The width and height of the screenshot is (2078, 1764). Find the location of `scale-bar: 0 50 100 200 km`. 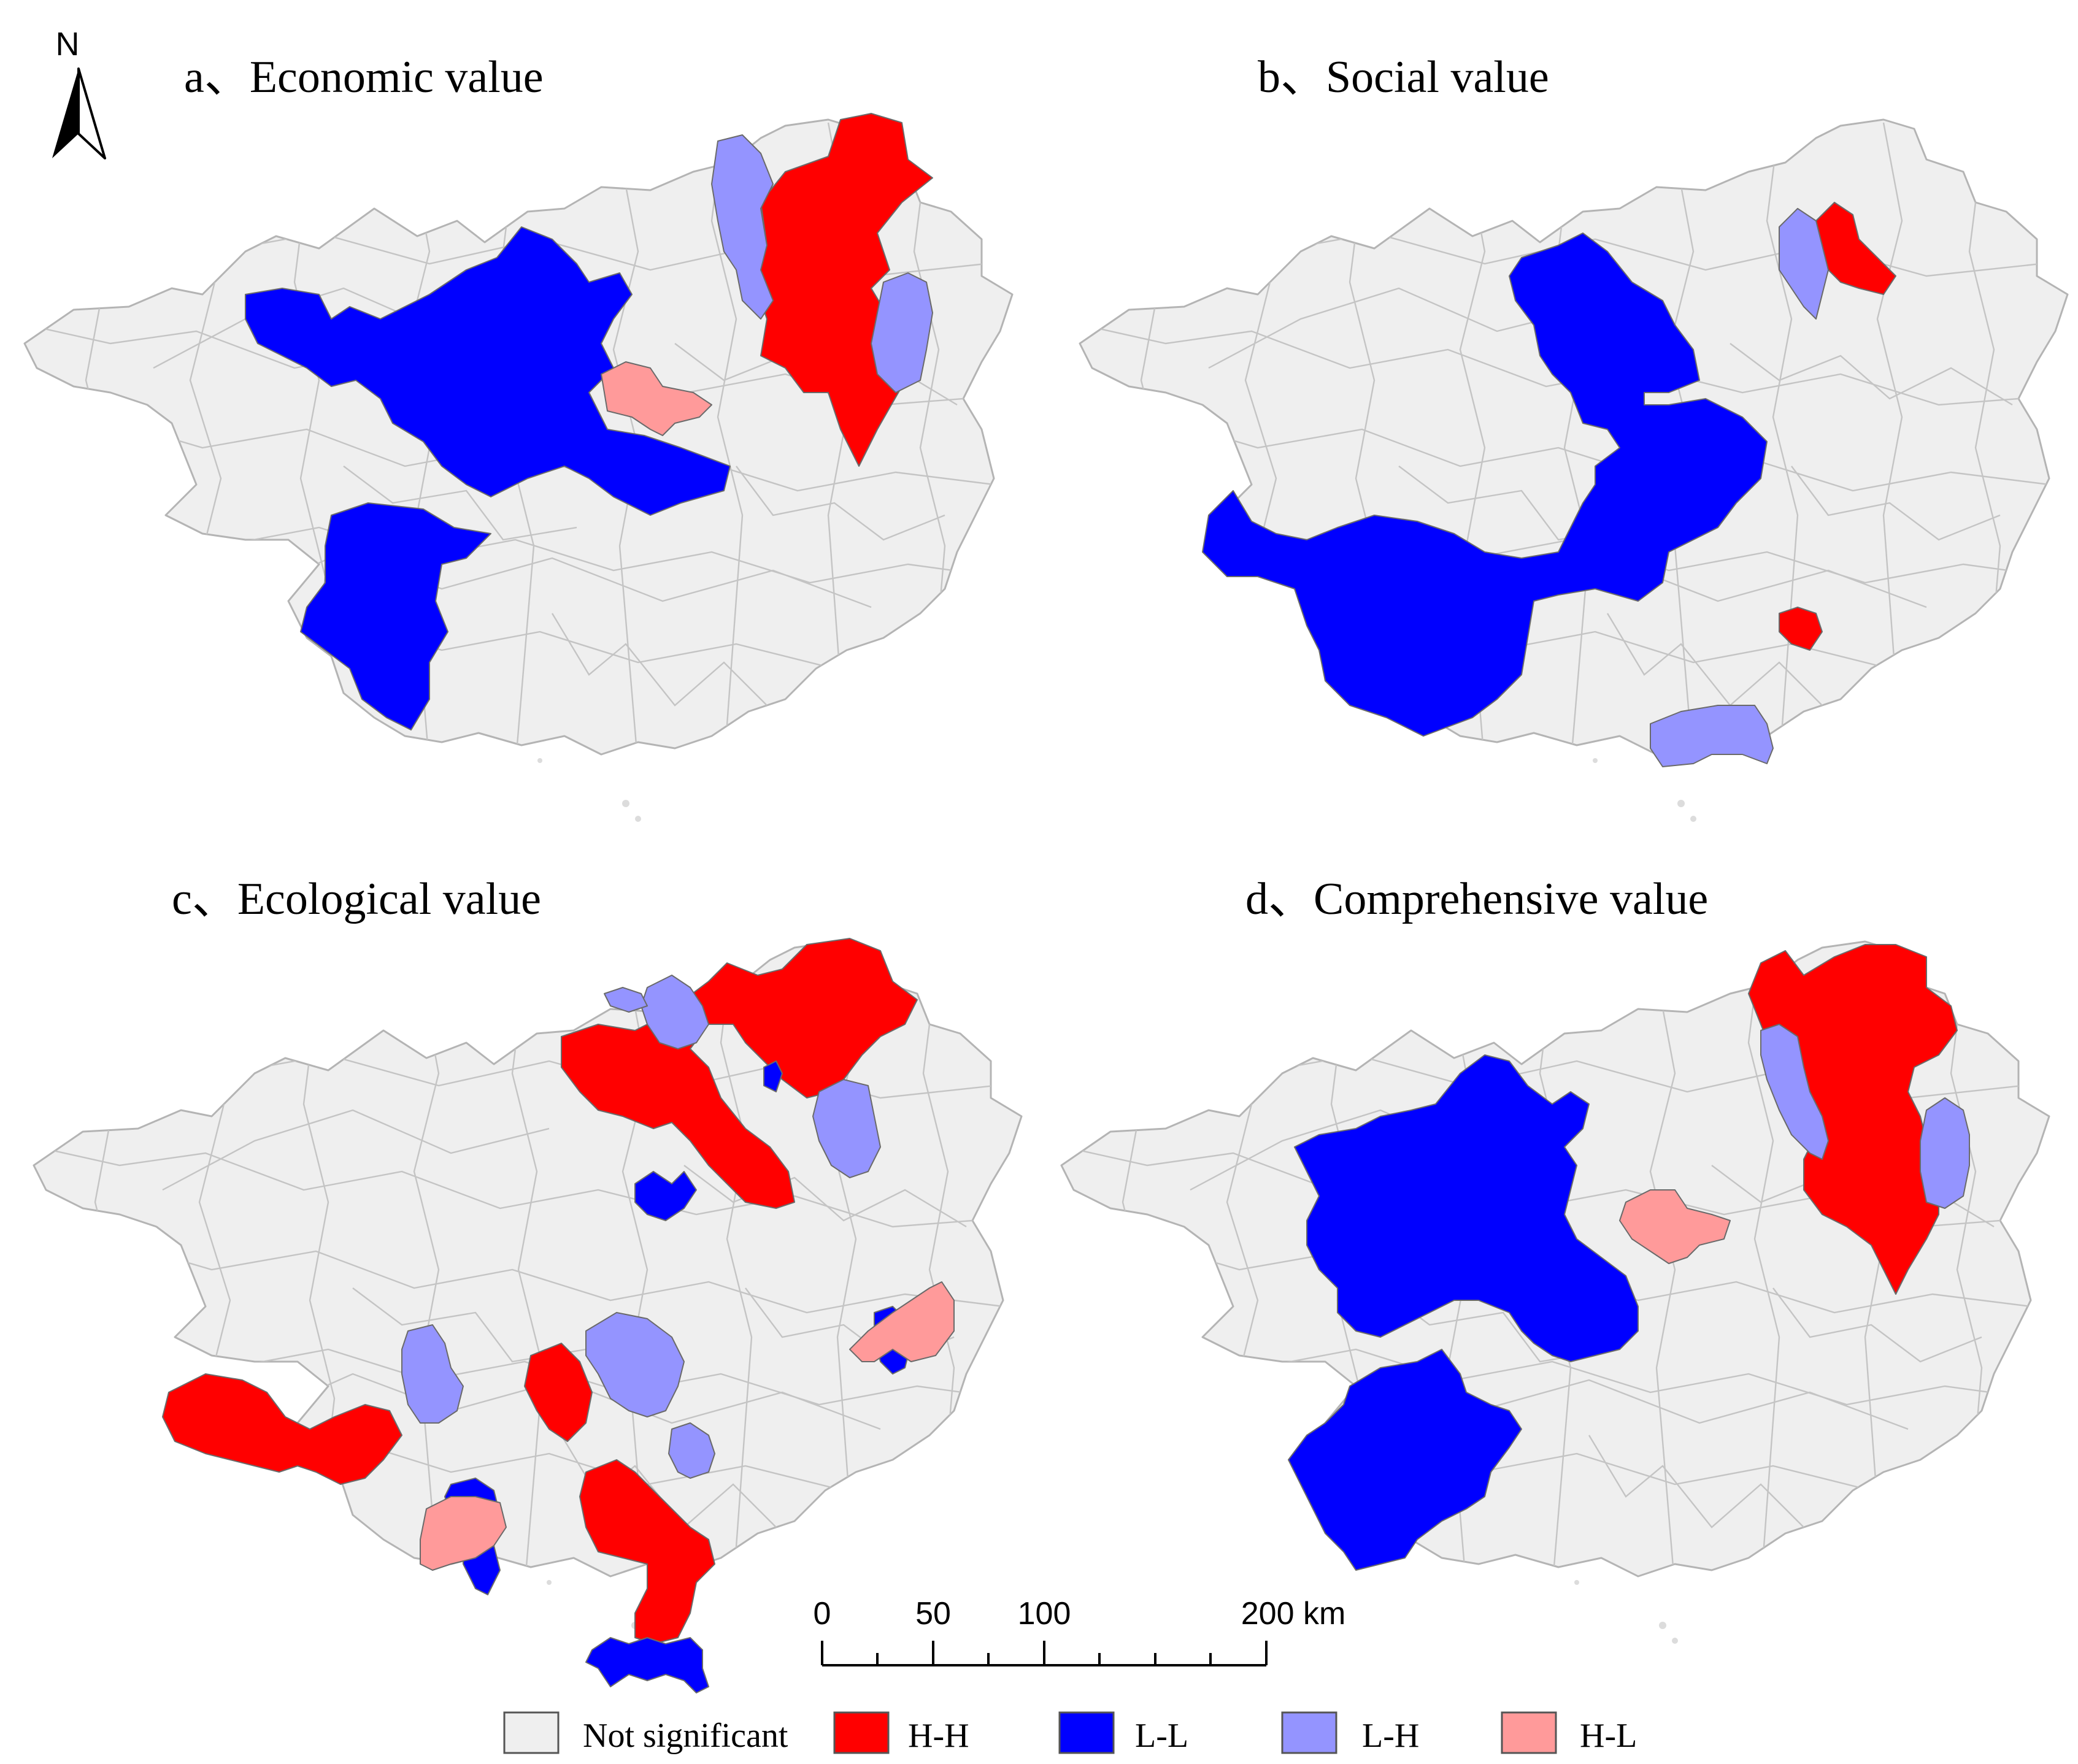

scale-bar: 0 50 100 200 km is located at coordinates (1080, 1631).